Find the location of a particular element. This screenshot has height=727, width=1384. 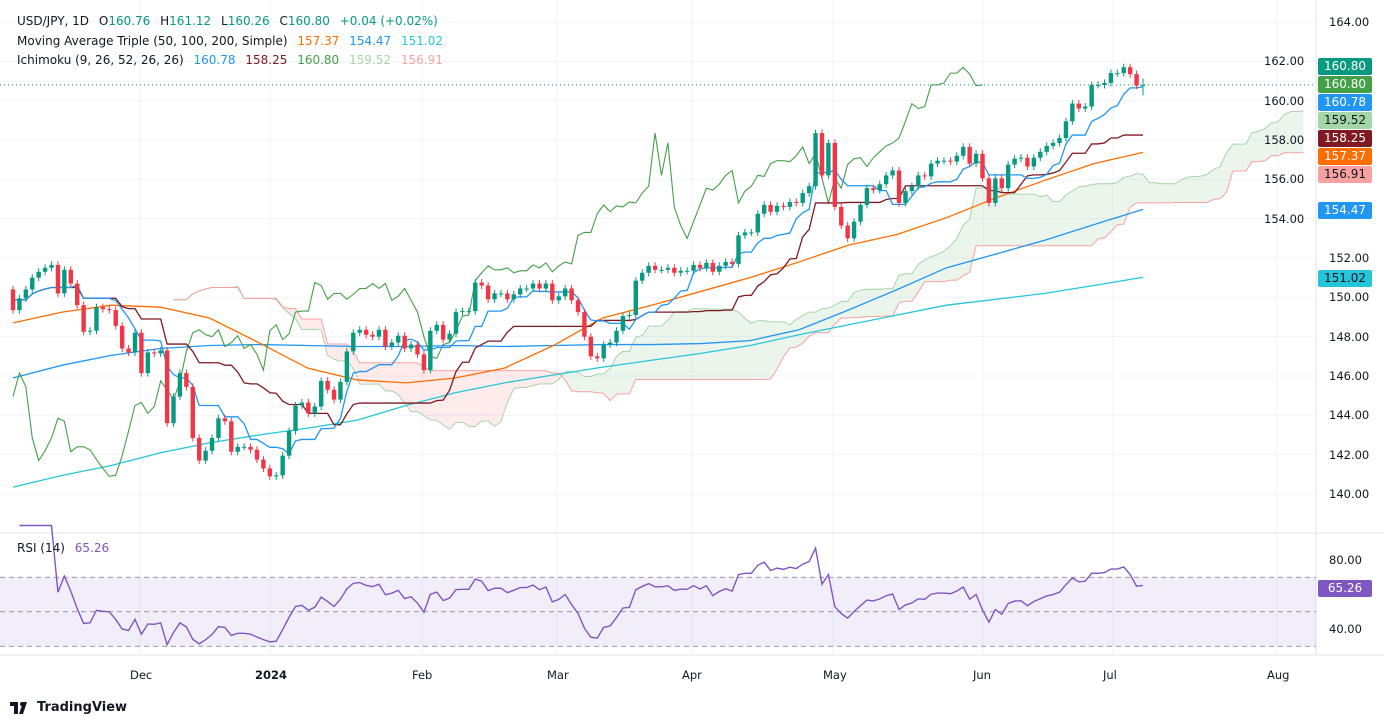

open-label: O is located at coordinates (103, 21).